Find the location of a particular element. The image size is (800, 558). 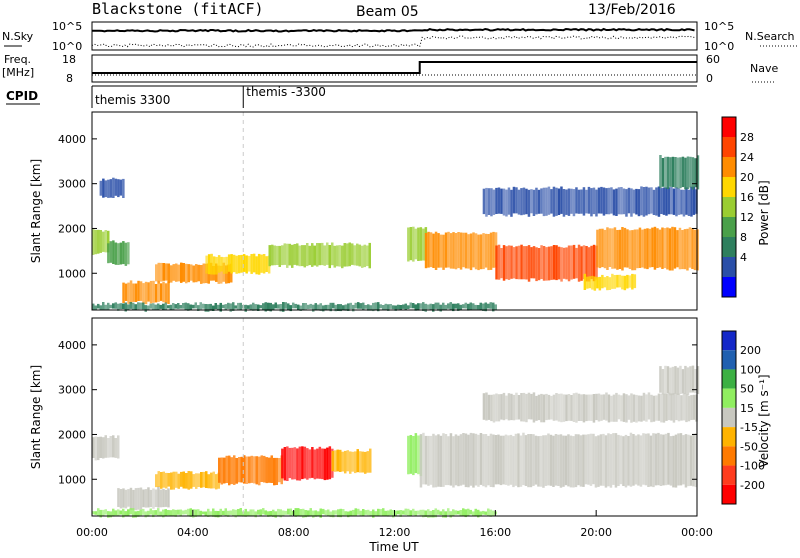

x-tick-label: 16:00 is located at coordinates (495, 532).